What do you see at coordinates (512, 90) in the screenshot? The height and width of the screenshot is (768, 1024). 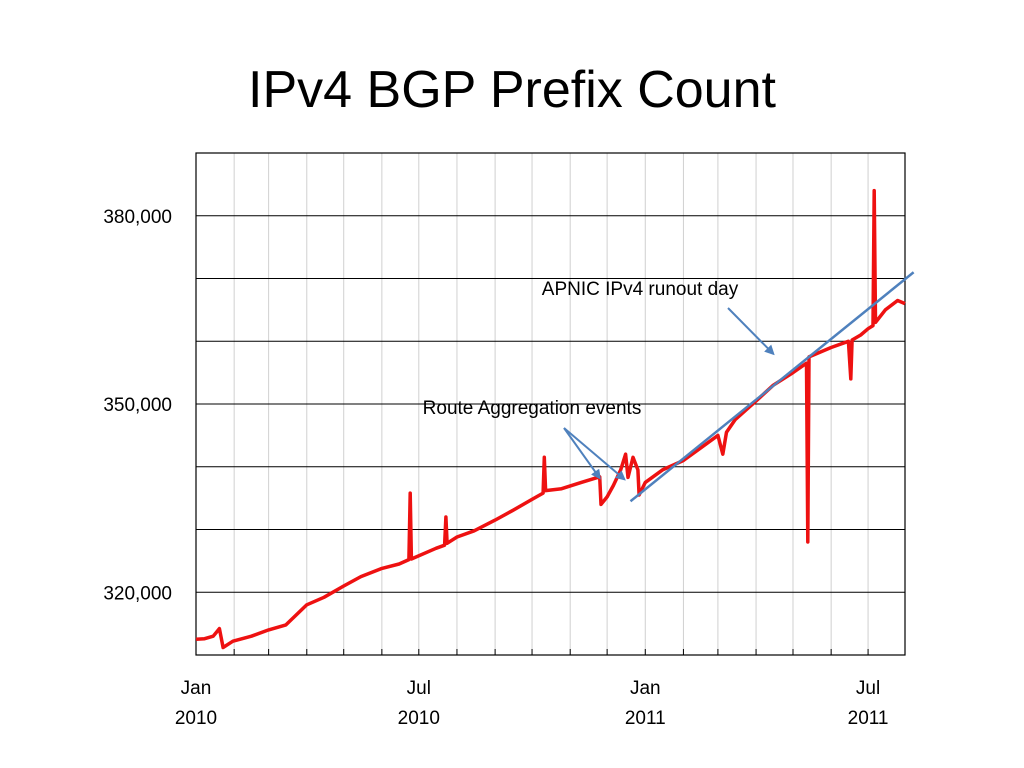 I see `slide-title: IPv4 BGP Prefix Count` at bounding box center [512, 90].